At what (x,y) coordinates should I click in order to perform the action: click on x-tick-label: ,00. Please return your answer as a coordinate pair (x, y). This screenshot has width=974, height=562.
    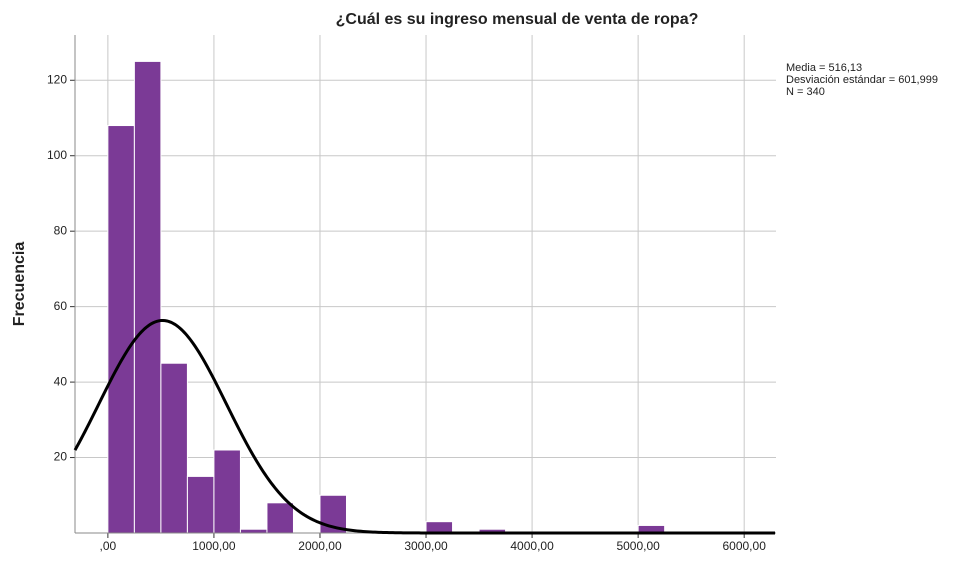
    Looking at the image, I should click on (108, 546).